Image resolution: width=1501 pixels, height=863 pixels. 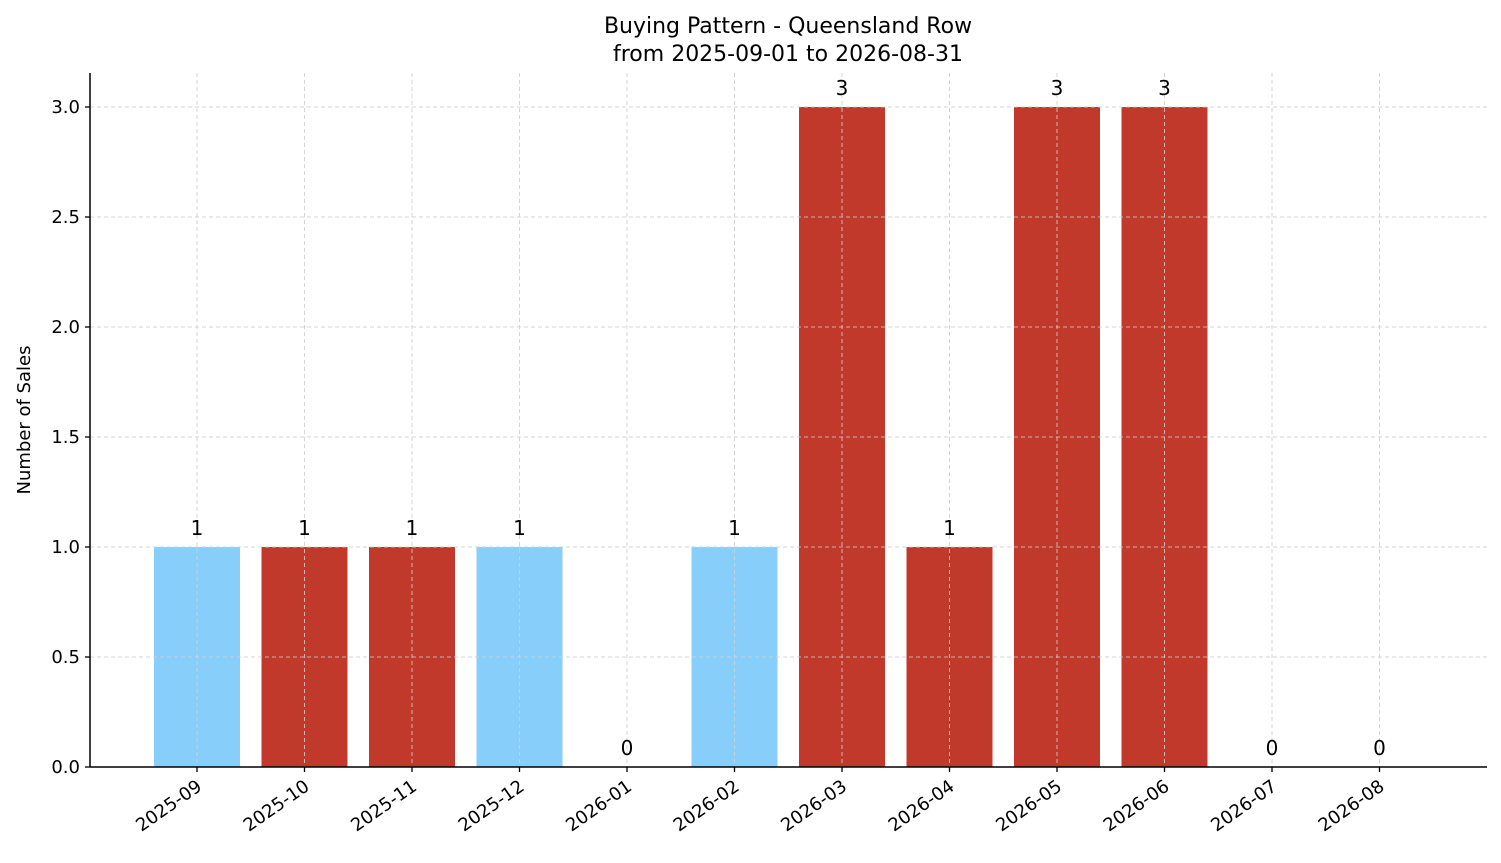 What do you see at coordinates (65, 437) in the screenshot?
I see `y-tick-label: 1.5` at bounding box center [65, 437].